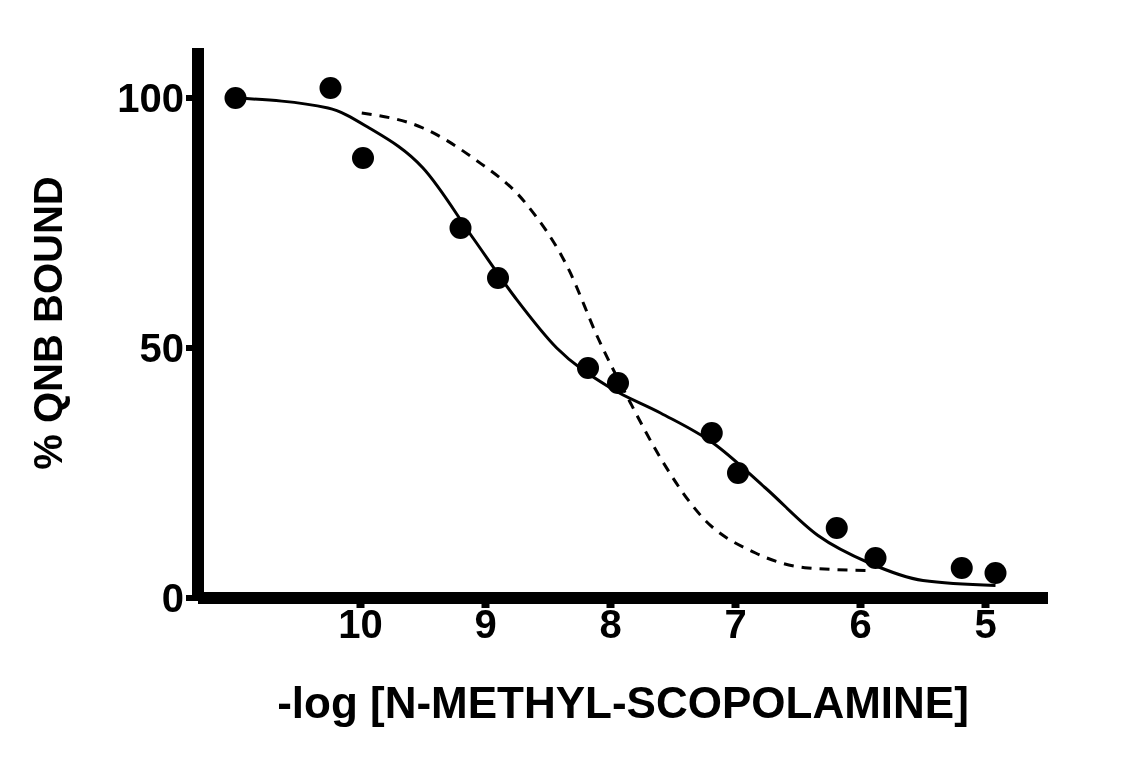 This screenshot has height=759, width=1124. What do you see at coordinates (985, 624) in the screenshot?
I see `x-tick-label: 5` at bounding box center [985, 624].